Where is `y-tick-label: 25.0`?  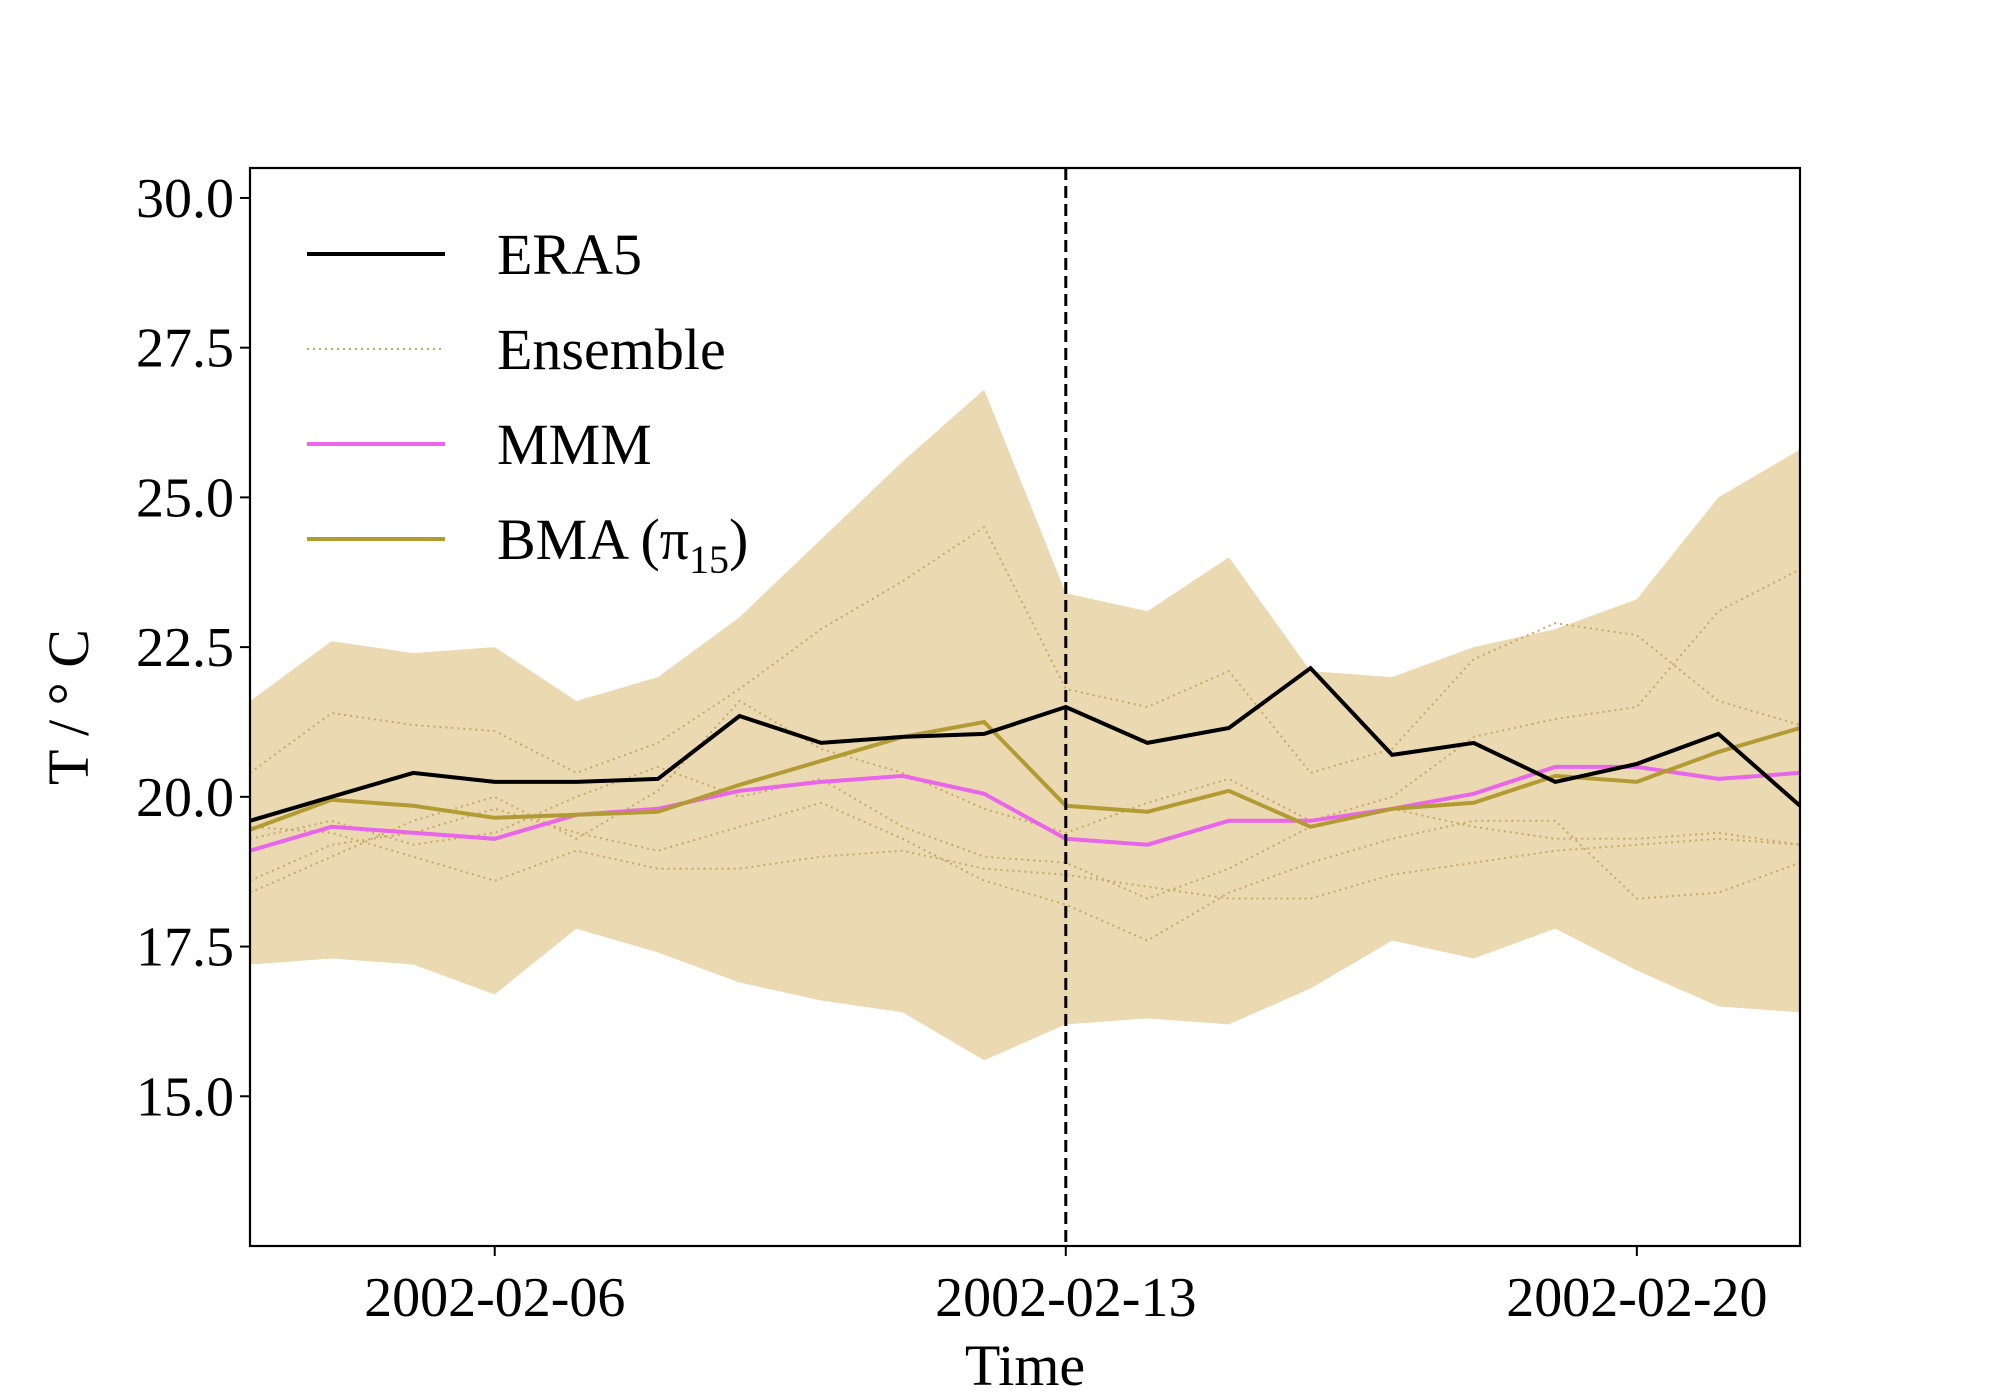
y-tick-label: 25.0 is located at coordinates (185, 498).